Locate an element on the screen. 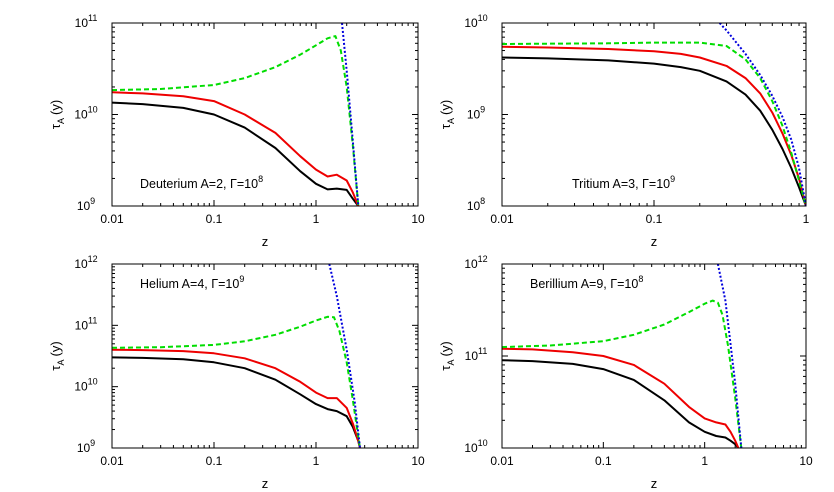 The width and height of the screenshot is (834, 492). panel-annotation: Tritium A=3, Γ=109 is located at coordinates (623, 182).